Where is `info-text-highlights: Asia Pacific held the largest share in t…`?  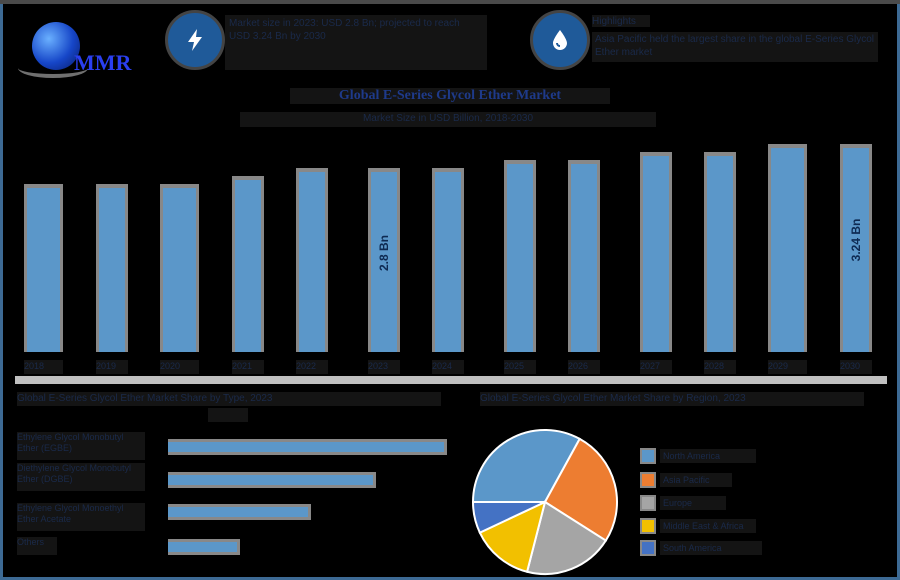
info-text-highlights: Asia Pacific held the largest share in t… is located at coordinates (735, 47).